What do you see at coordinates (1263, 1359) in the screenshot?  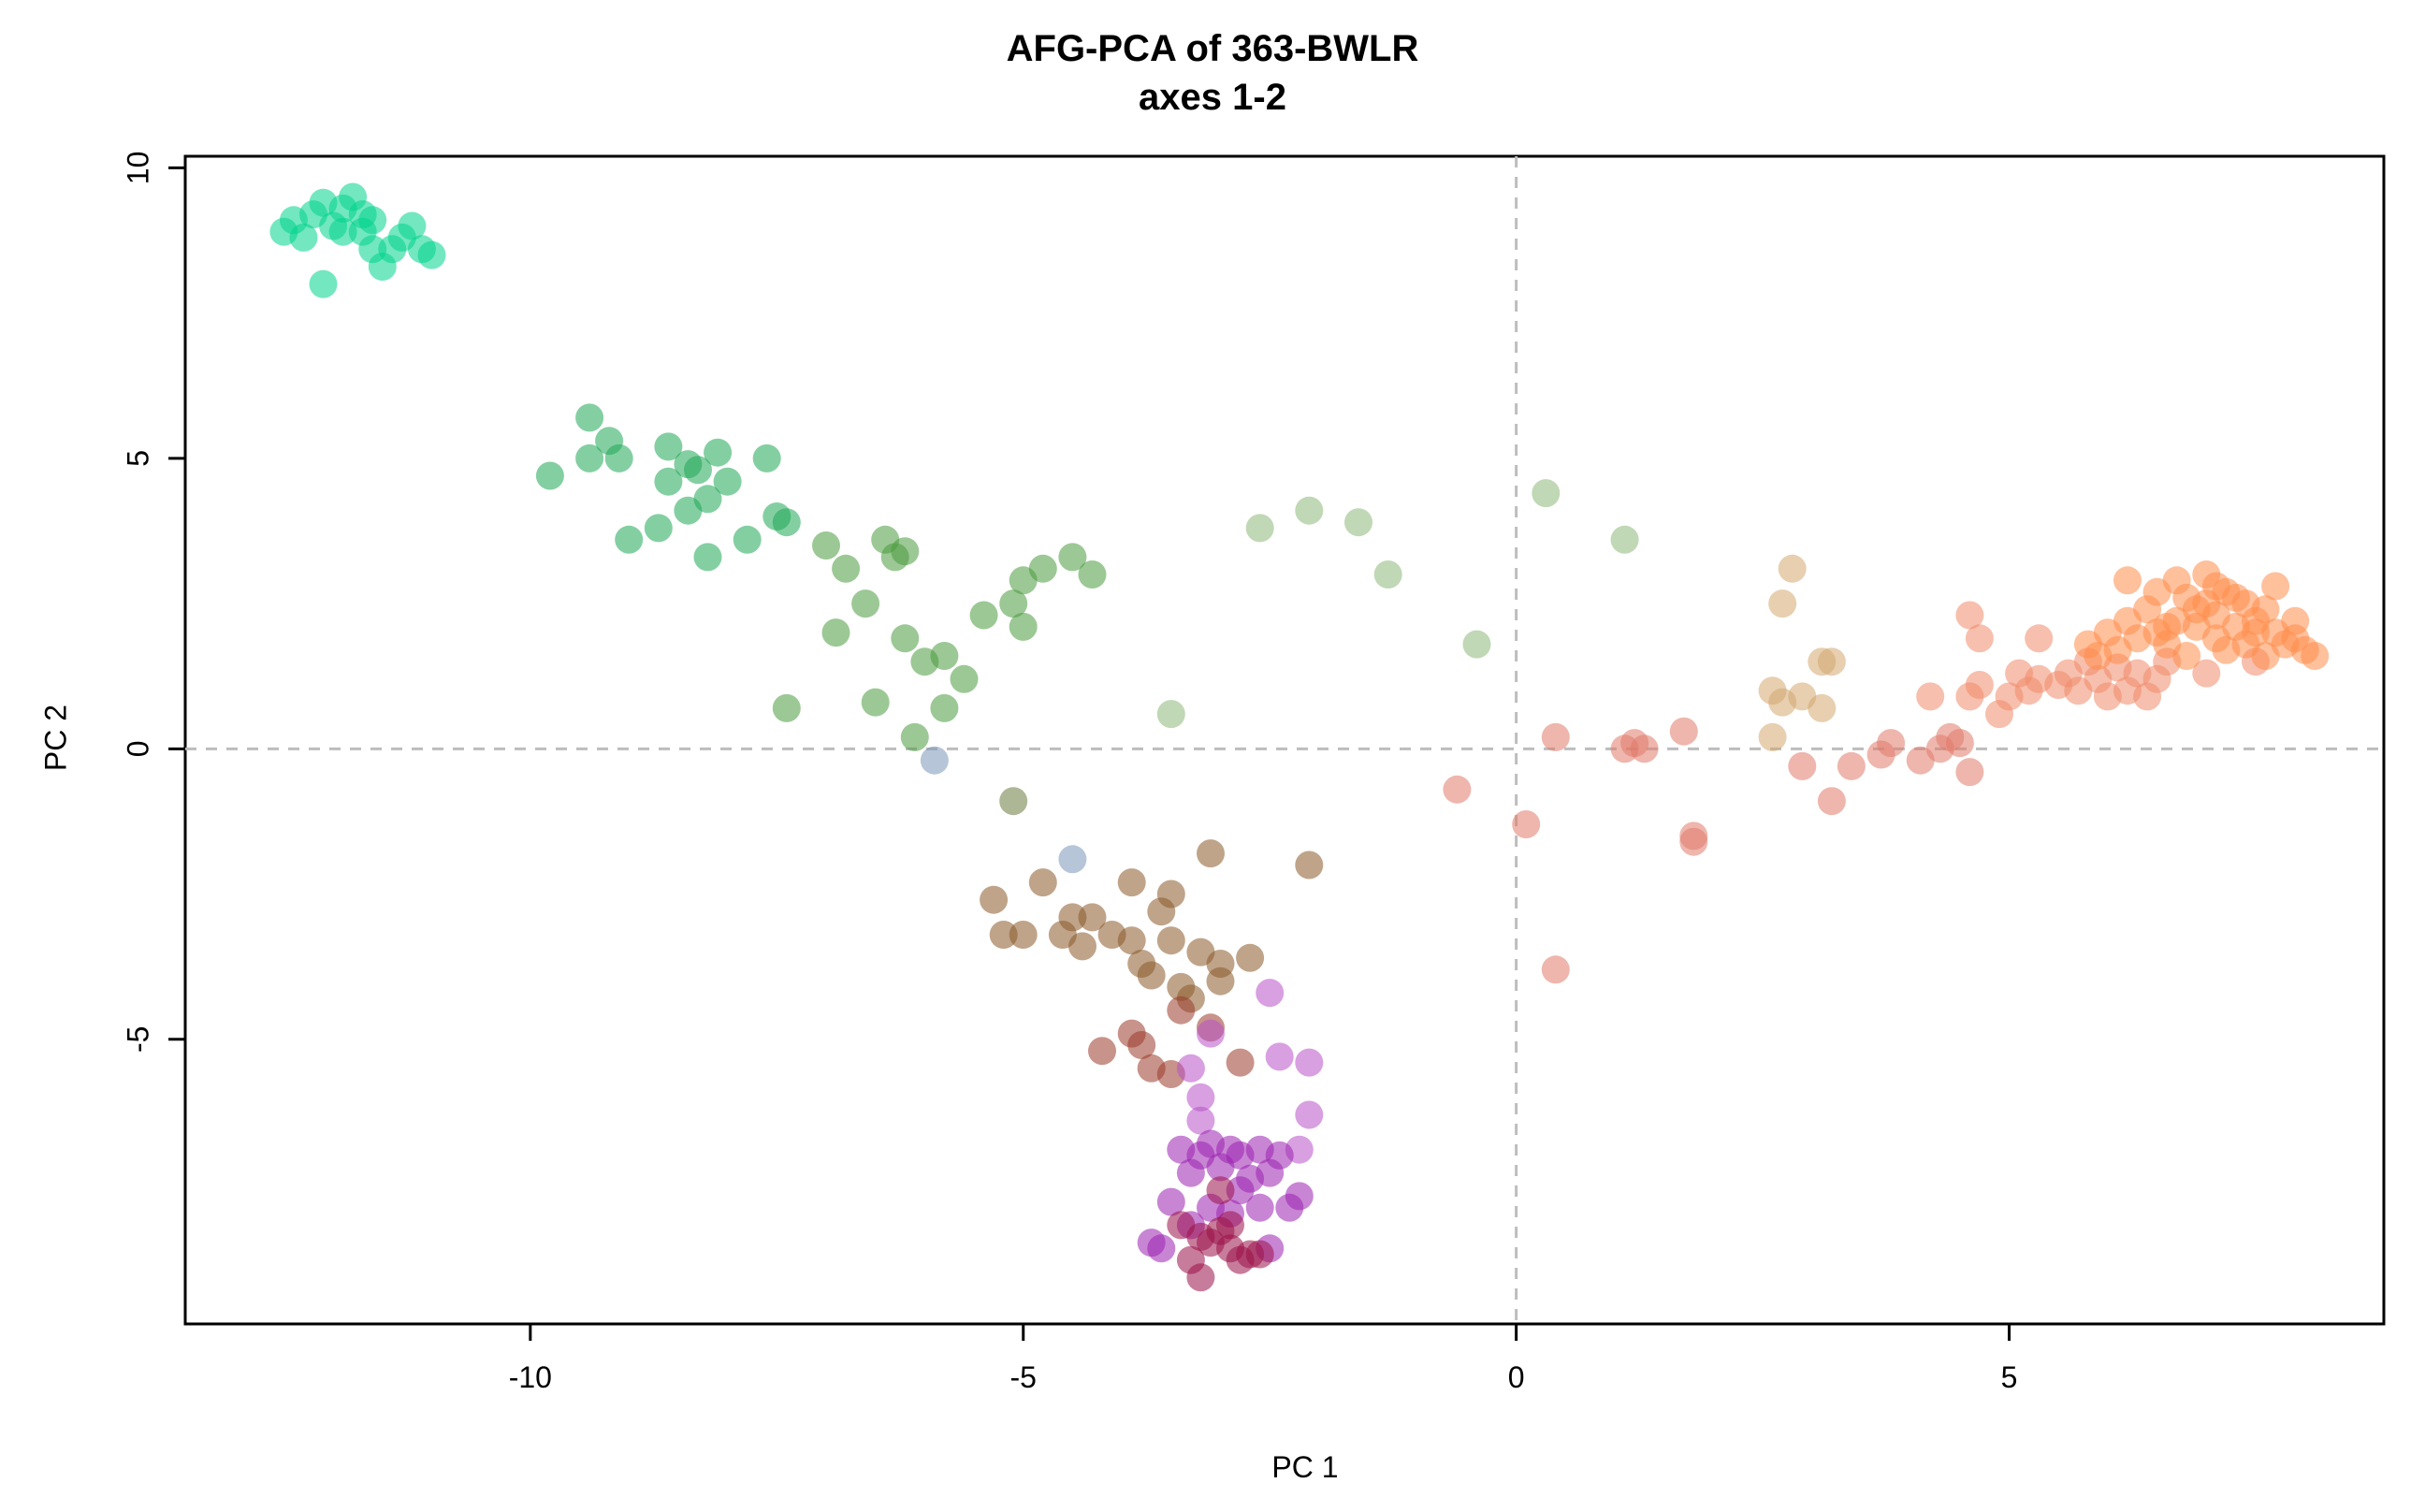 I see `x-axis-ticks: -10 -5 0 5` at bounding box center [1263, 1359].